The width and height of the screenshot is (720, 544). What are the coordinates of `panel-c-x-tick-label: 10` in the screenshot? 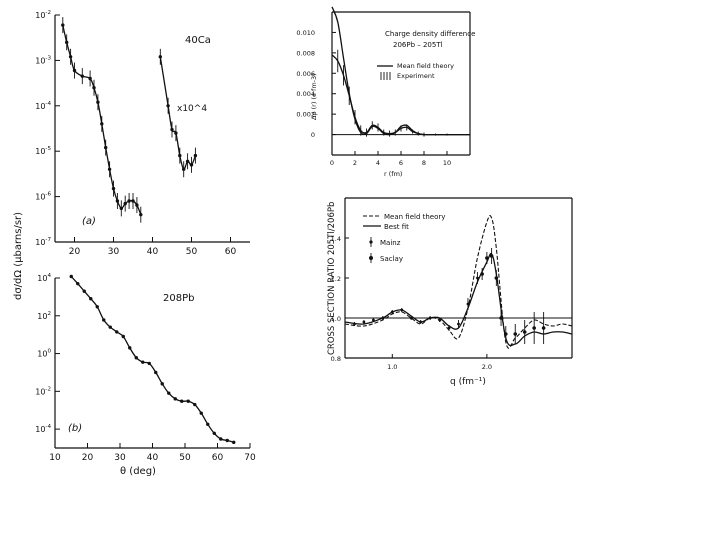 It's located at (447, 163).